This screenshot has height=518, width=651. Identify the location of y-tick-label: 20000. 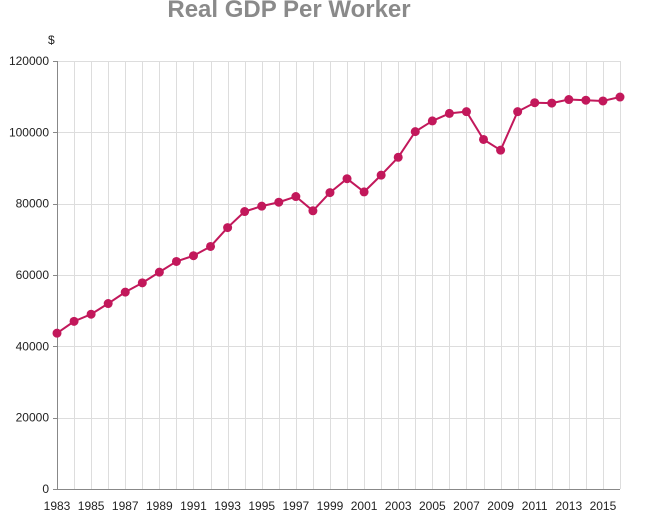
(33, 418).